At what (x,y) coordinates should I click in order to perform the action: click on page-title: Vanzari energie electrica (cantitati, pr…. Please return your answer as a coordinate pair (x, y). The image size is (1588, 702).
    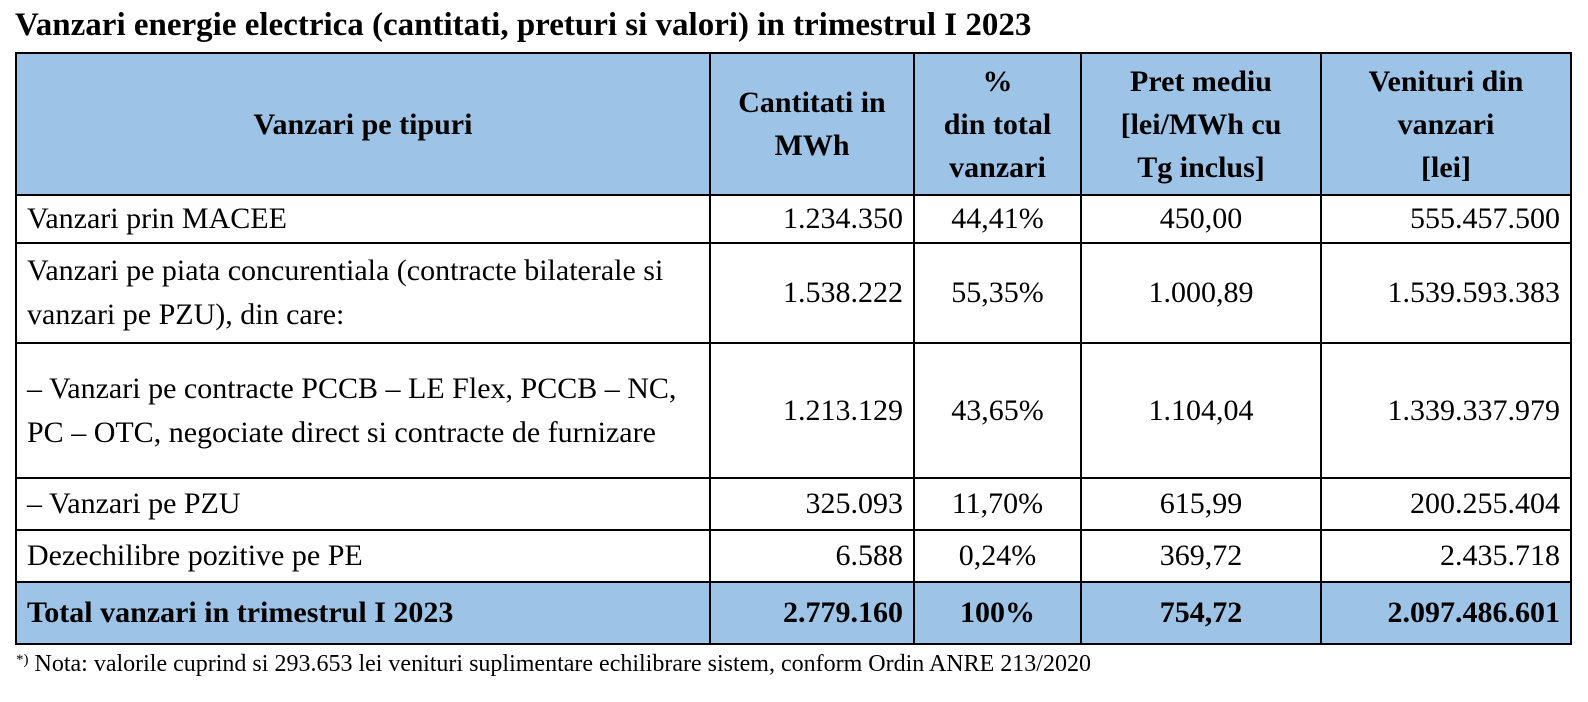
    Looking at the image, I should click on (523, 25).